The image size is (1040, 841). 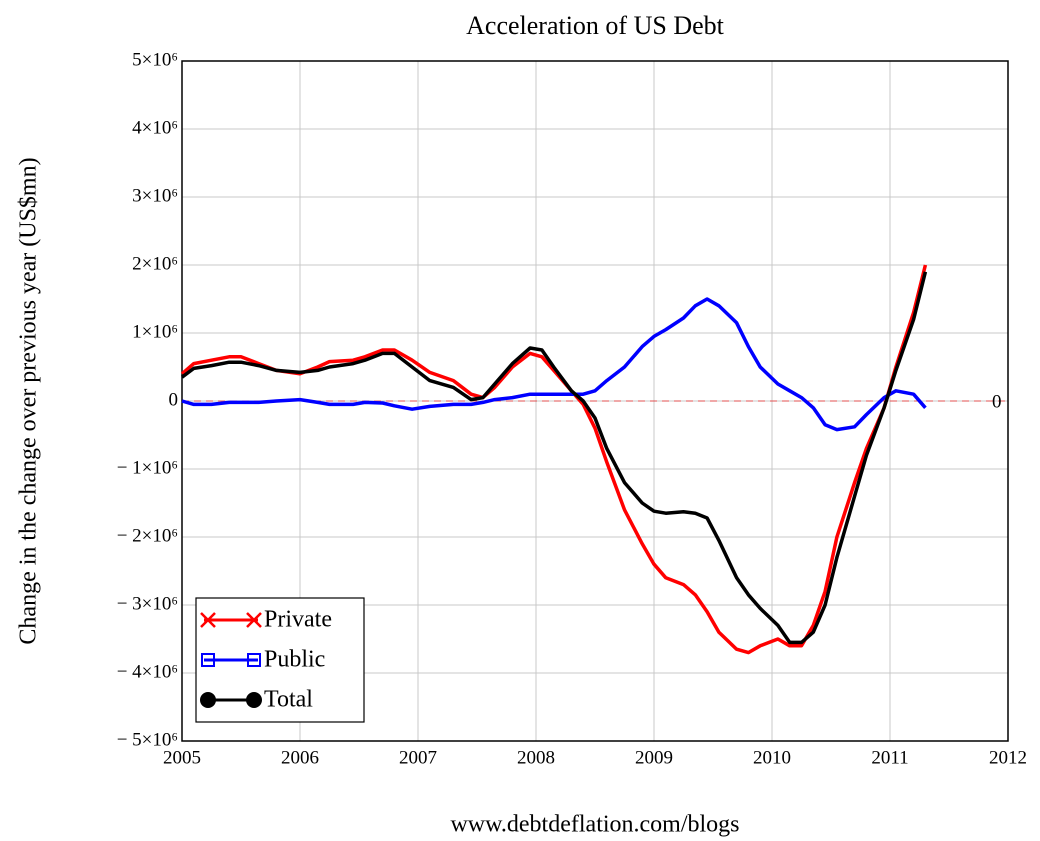 What do you see at coordinates (594, 825) in the screenshot?
I see `x-axis-label: www.debtdeflation.com/blogs` at bounding box center [594, 825].